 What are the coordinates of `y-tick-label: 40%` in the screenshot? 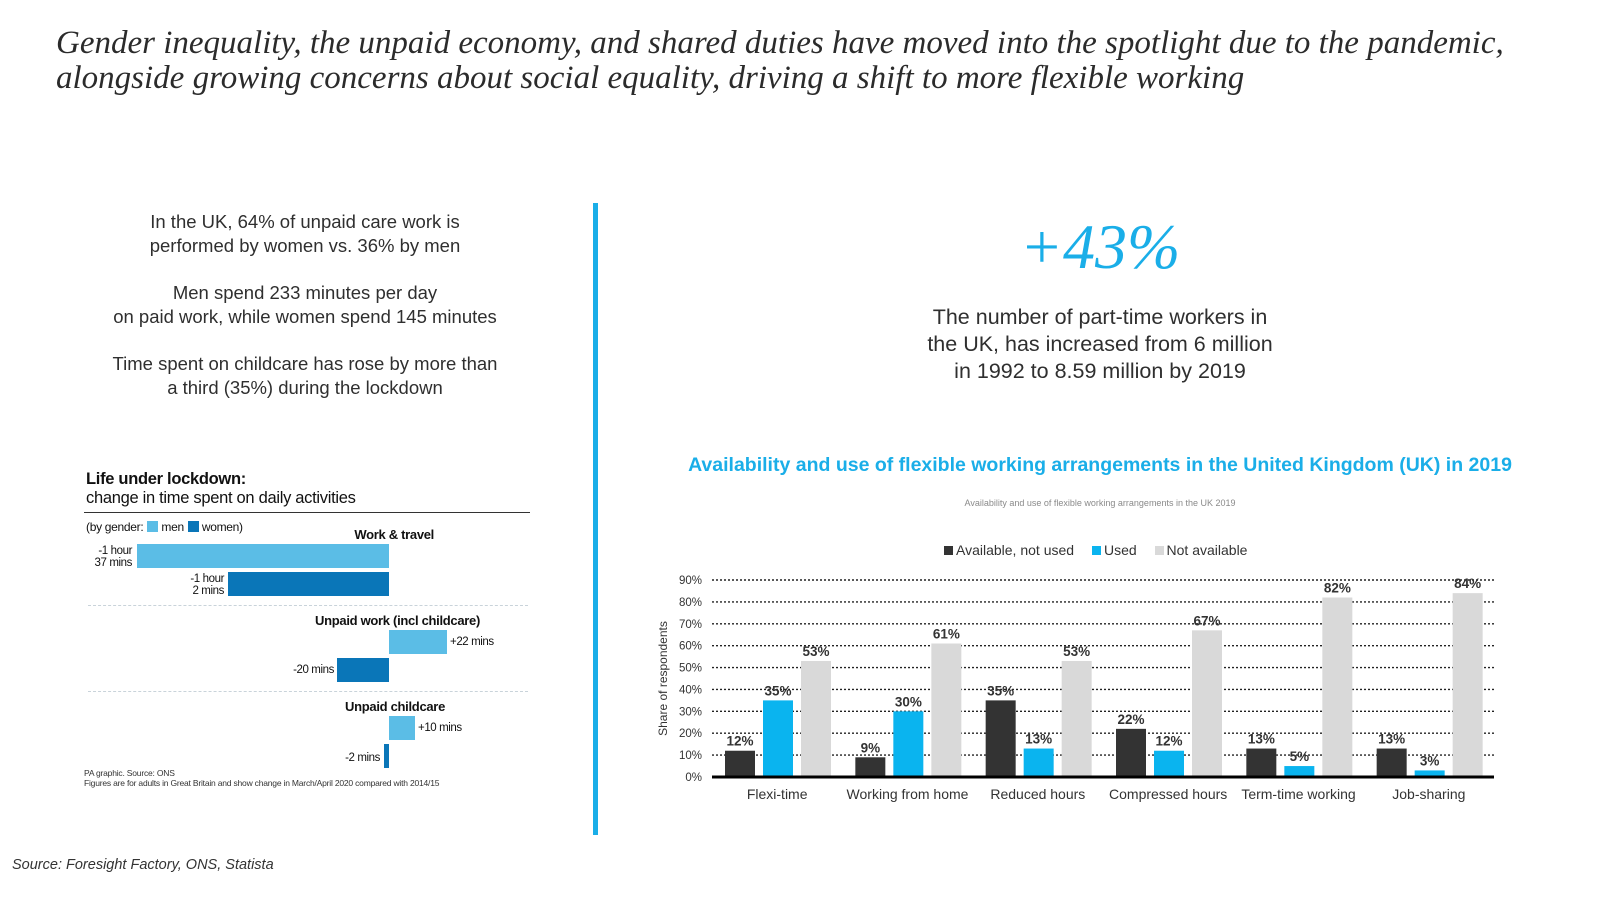 It's located at (690, 690).